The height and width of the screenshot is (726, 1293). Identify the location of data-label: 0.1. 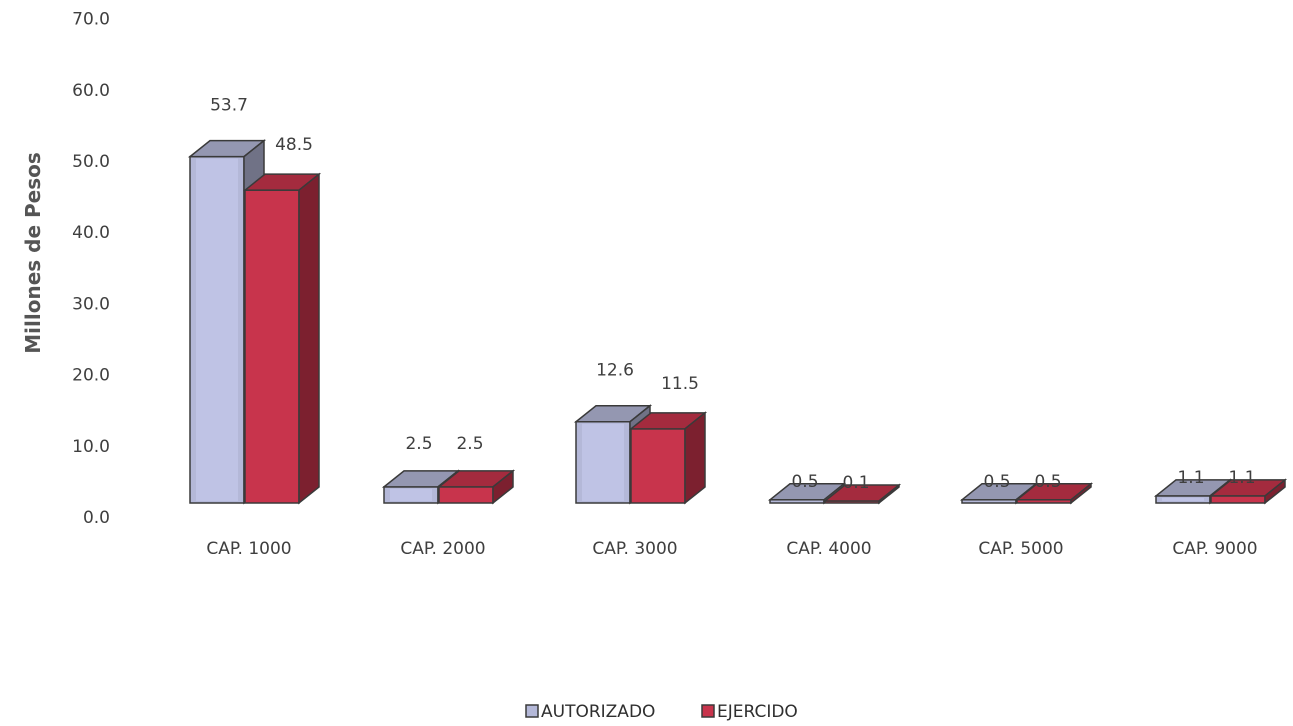
(855, 483).